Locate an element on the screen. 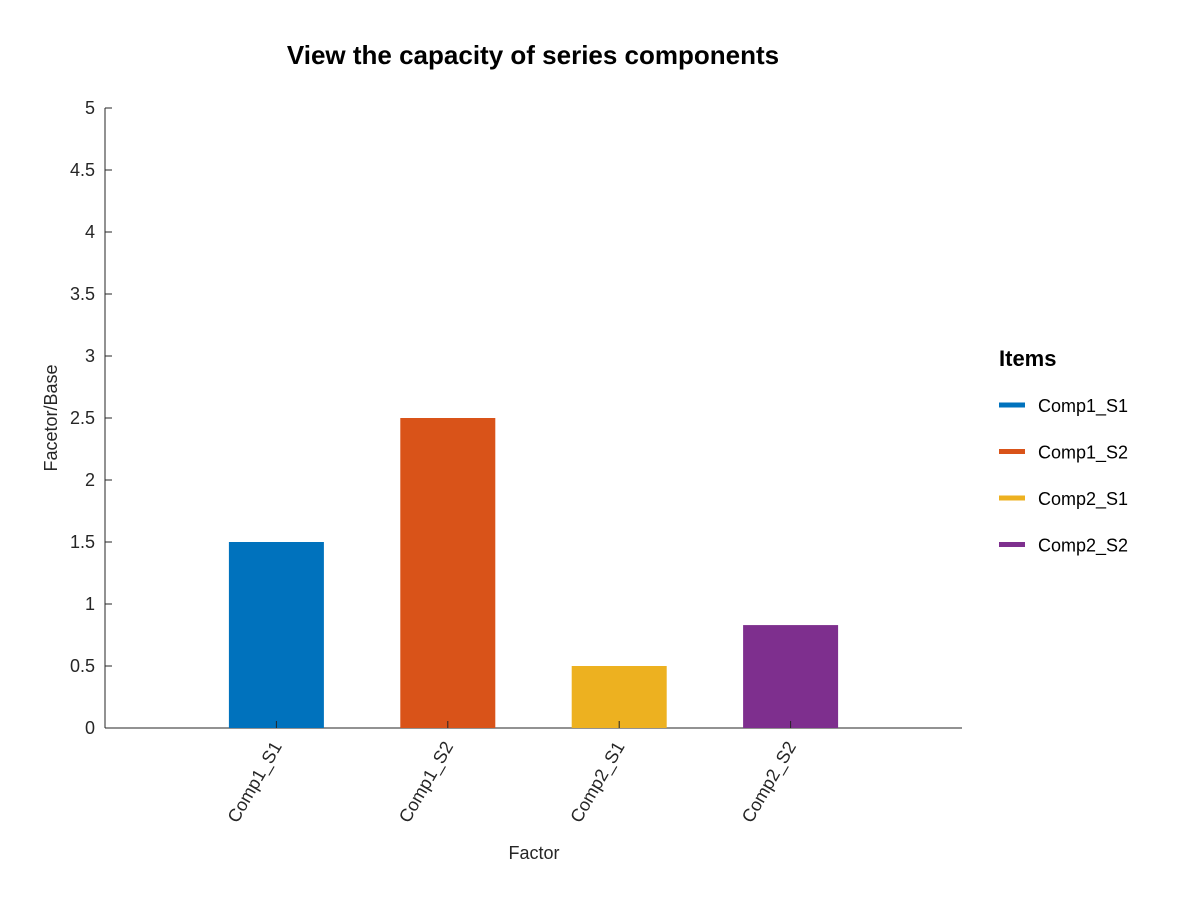 This screenshot has height=900, width=1200. y-tick-label: 2.5 is located at coordinates (82, 418).